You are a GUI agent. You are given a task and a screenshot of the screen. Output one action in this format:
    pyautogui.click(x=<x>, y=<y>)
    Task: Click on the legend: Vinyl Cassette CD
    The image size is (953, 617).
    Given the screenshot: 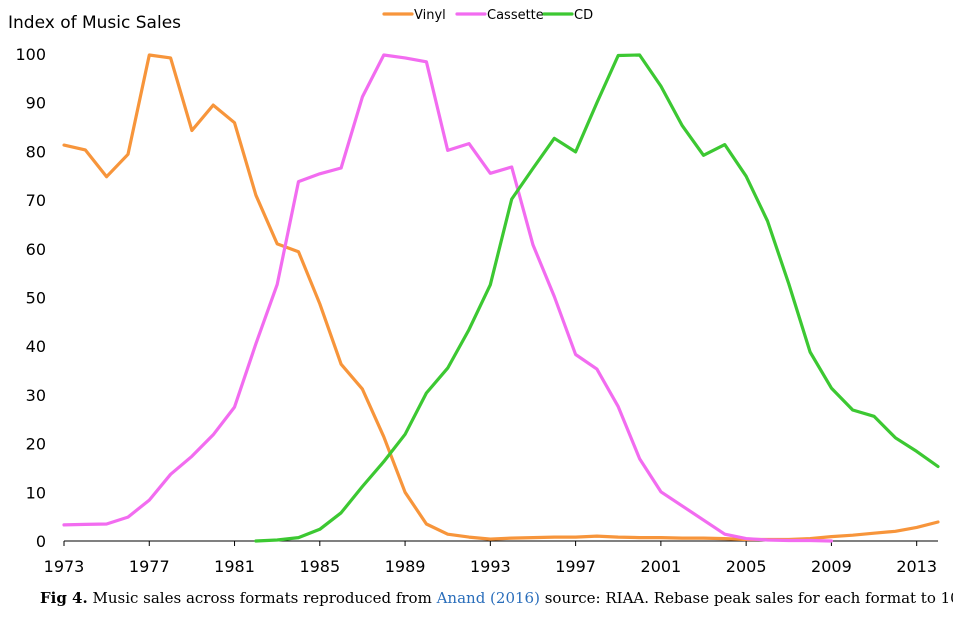 What is the action you would take?
    pyautogui.click(x=487, y=15)
    